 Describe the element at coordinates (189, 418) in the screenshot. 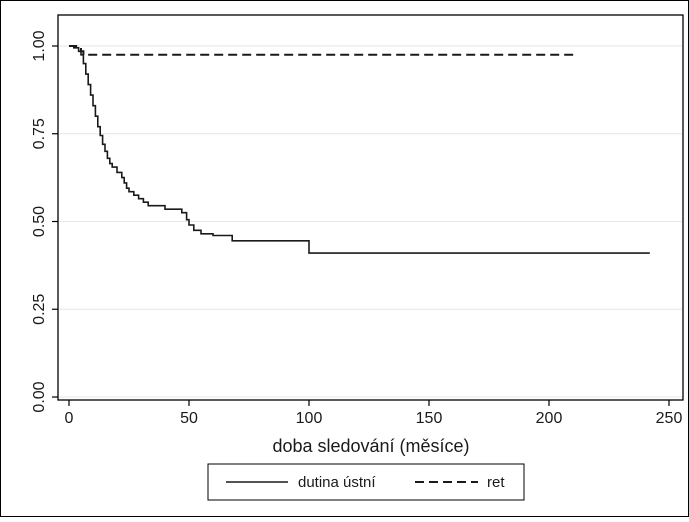

I see `x-tick-label-1: 50` at that location.